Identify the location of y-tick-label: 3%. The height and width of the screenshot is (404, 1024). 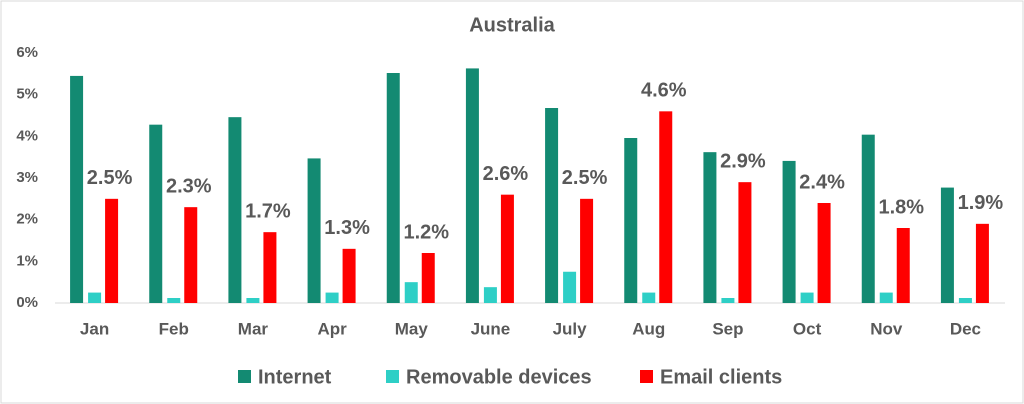
(27, 177).